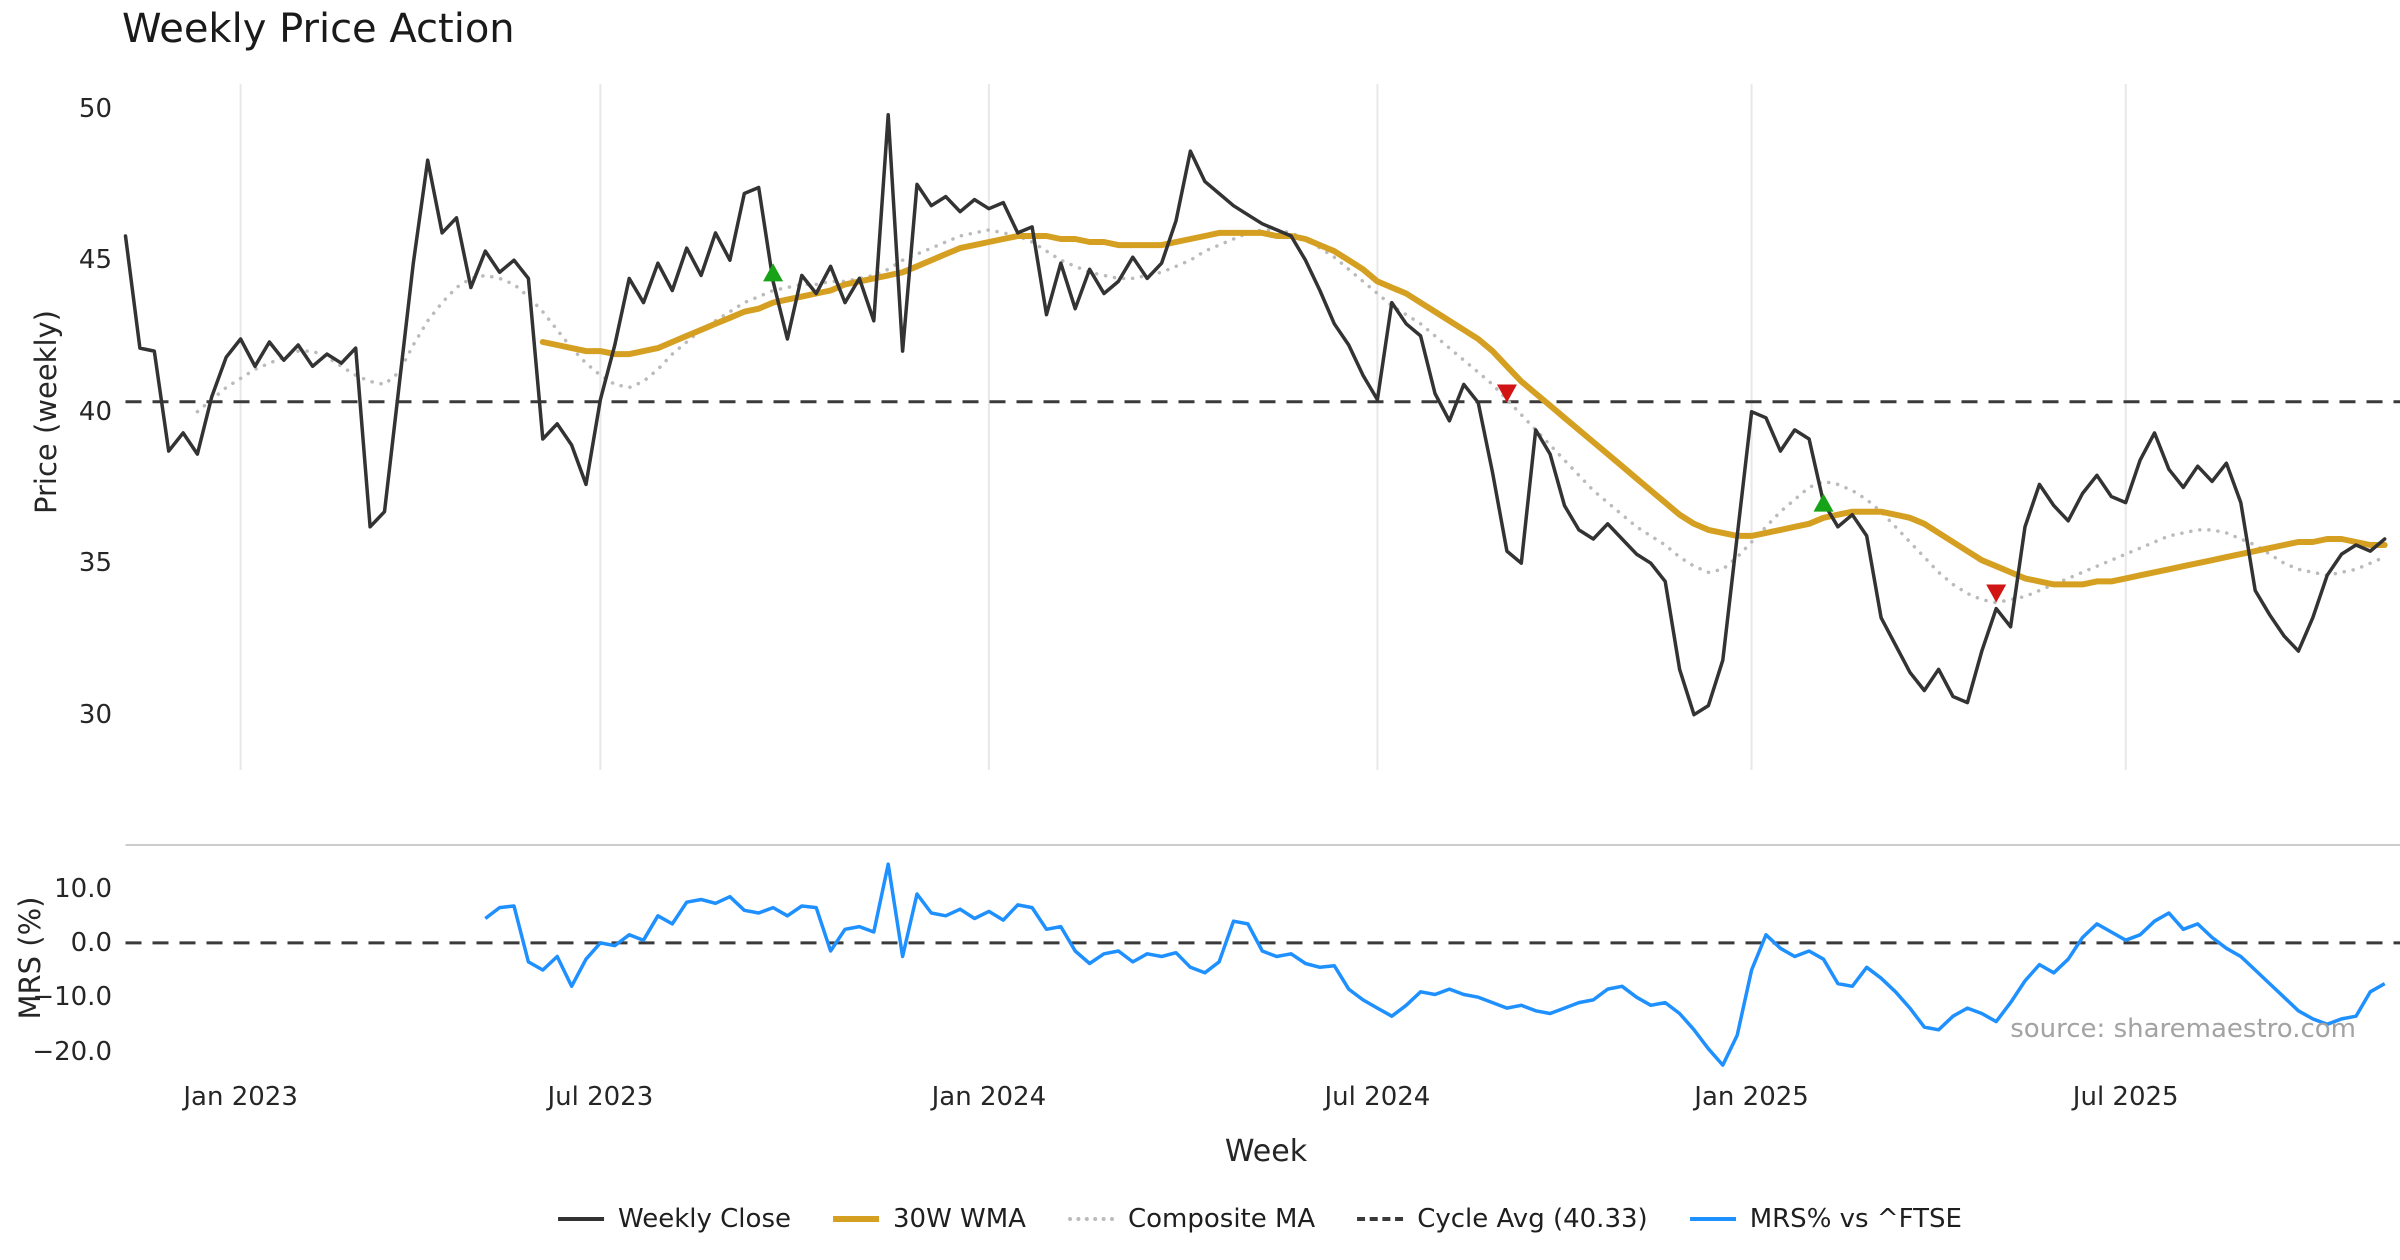  I want to click on legend-label: Cycle Avg (40.33), so click(1532, 1219).